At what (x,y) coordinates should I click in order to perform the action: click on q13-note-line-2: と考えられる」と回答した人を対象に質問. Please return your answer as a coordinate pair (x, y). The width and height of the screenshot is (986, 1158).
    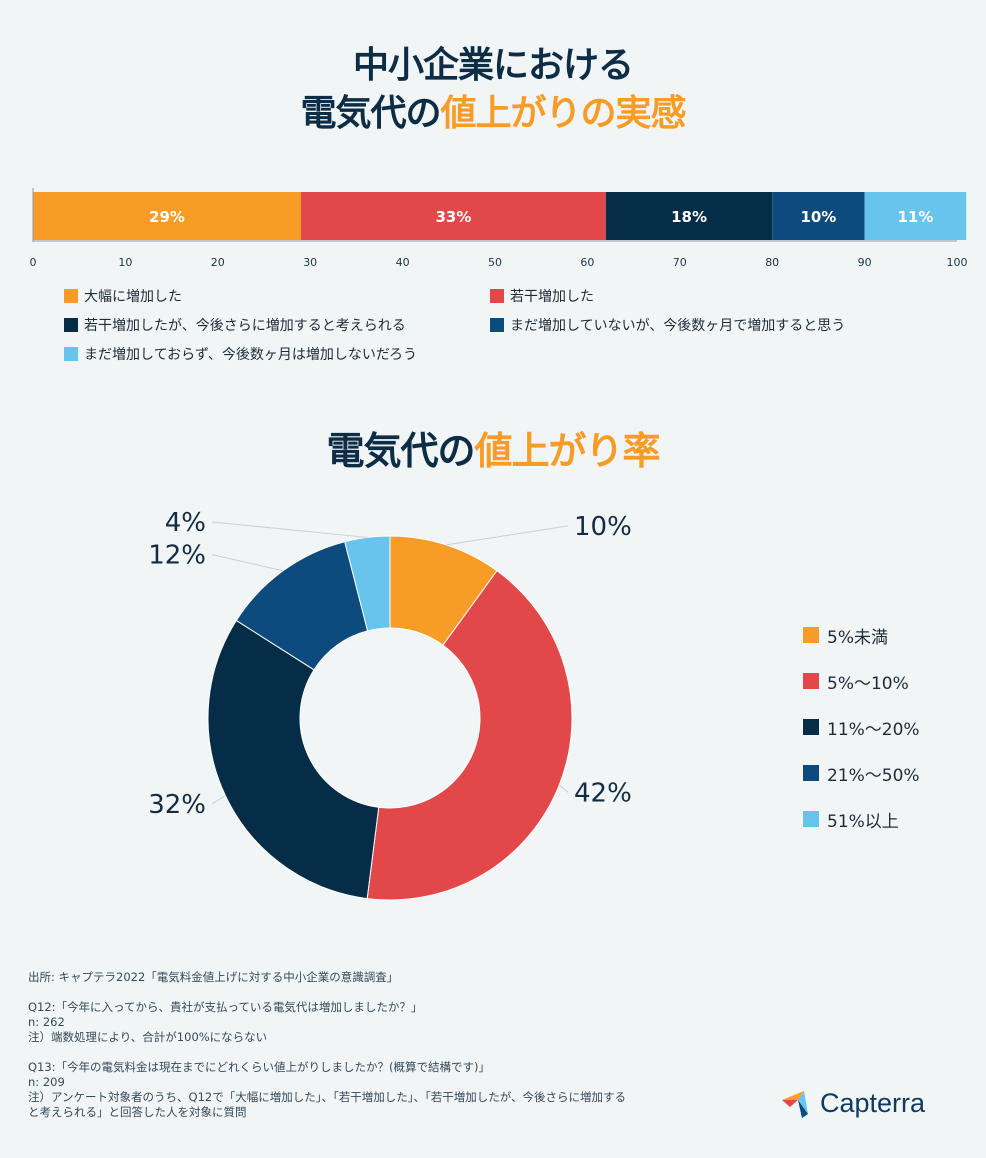
    Looking at the image, I should click on (137, 1112).